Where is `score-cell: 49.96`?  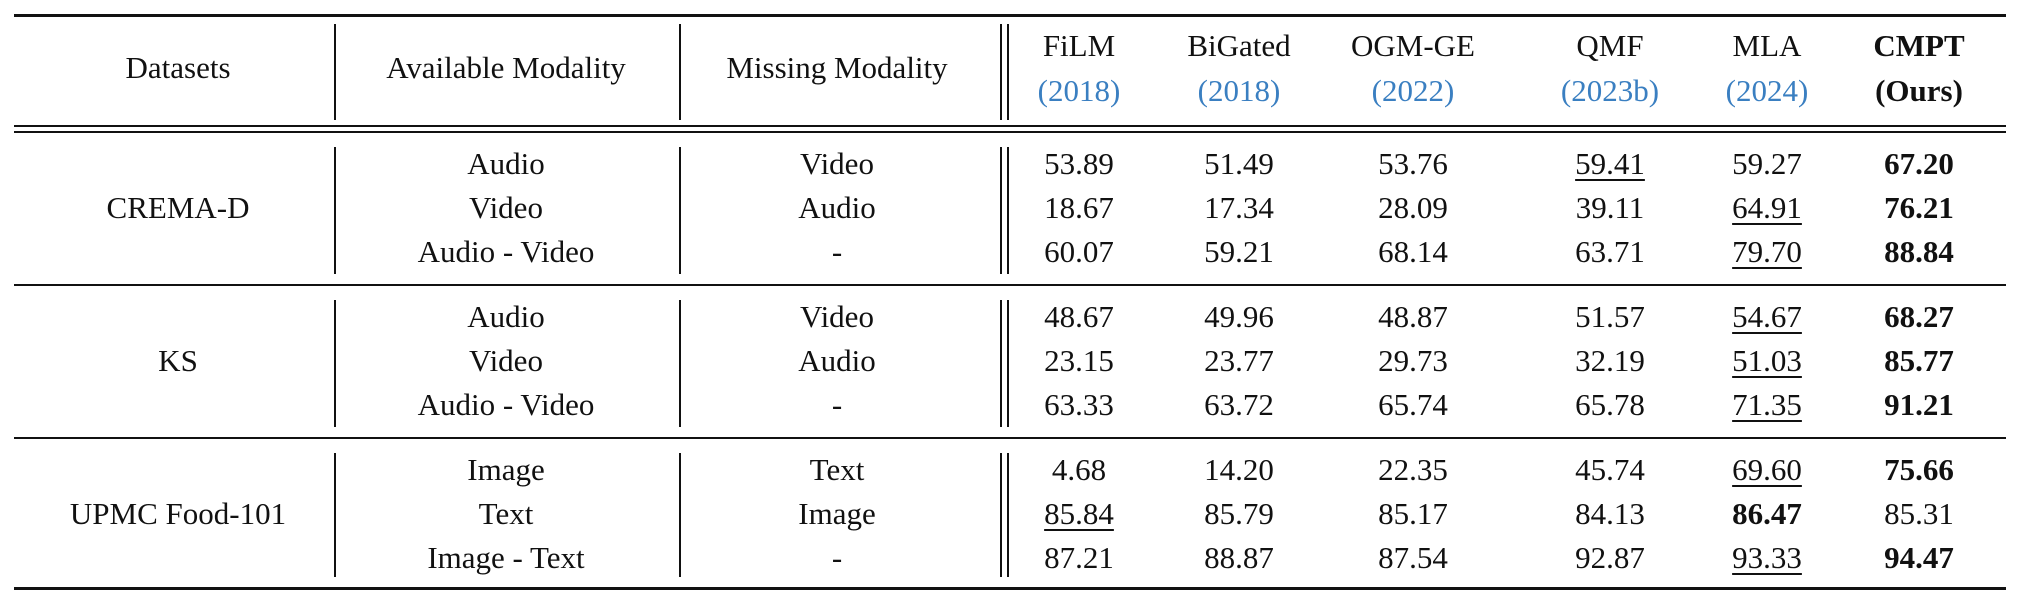 score-cell: 49.96 is located at coordinates (1239, 316).